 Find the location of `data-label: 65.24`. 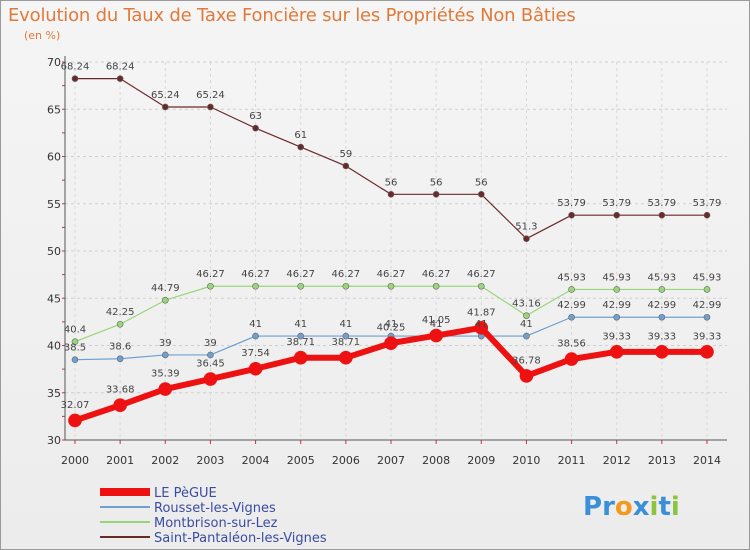

data-label: 65.24 is located at coordinates (210, 95).